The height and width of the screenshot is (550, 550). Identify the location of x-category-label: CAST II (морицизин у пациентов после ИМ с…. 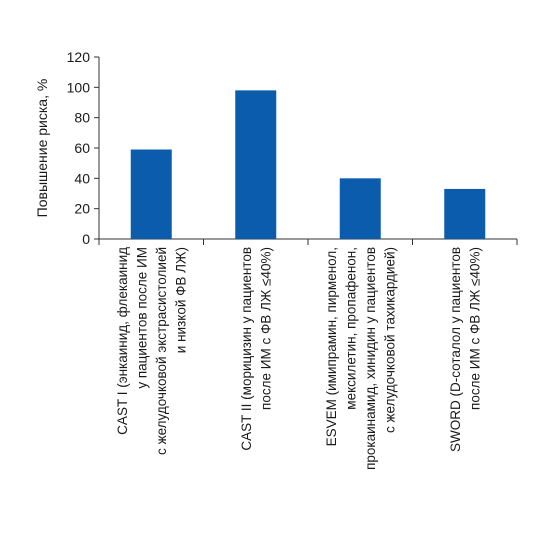
(256, 349).